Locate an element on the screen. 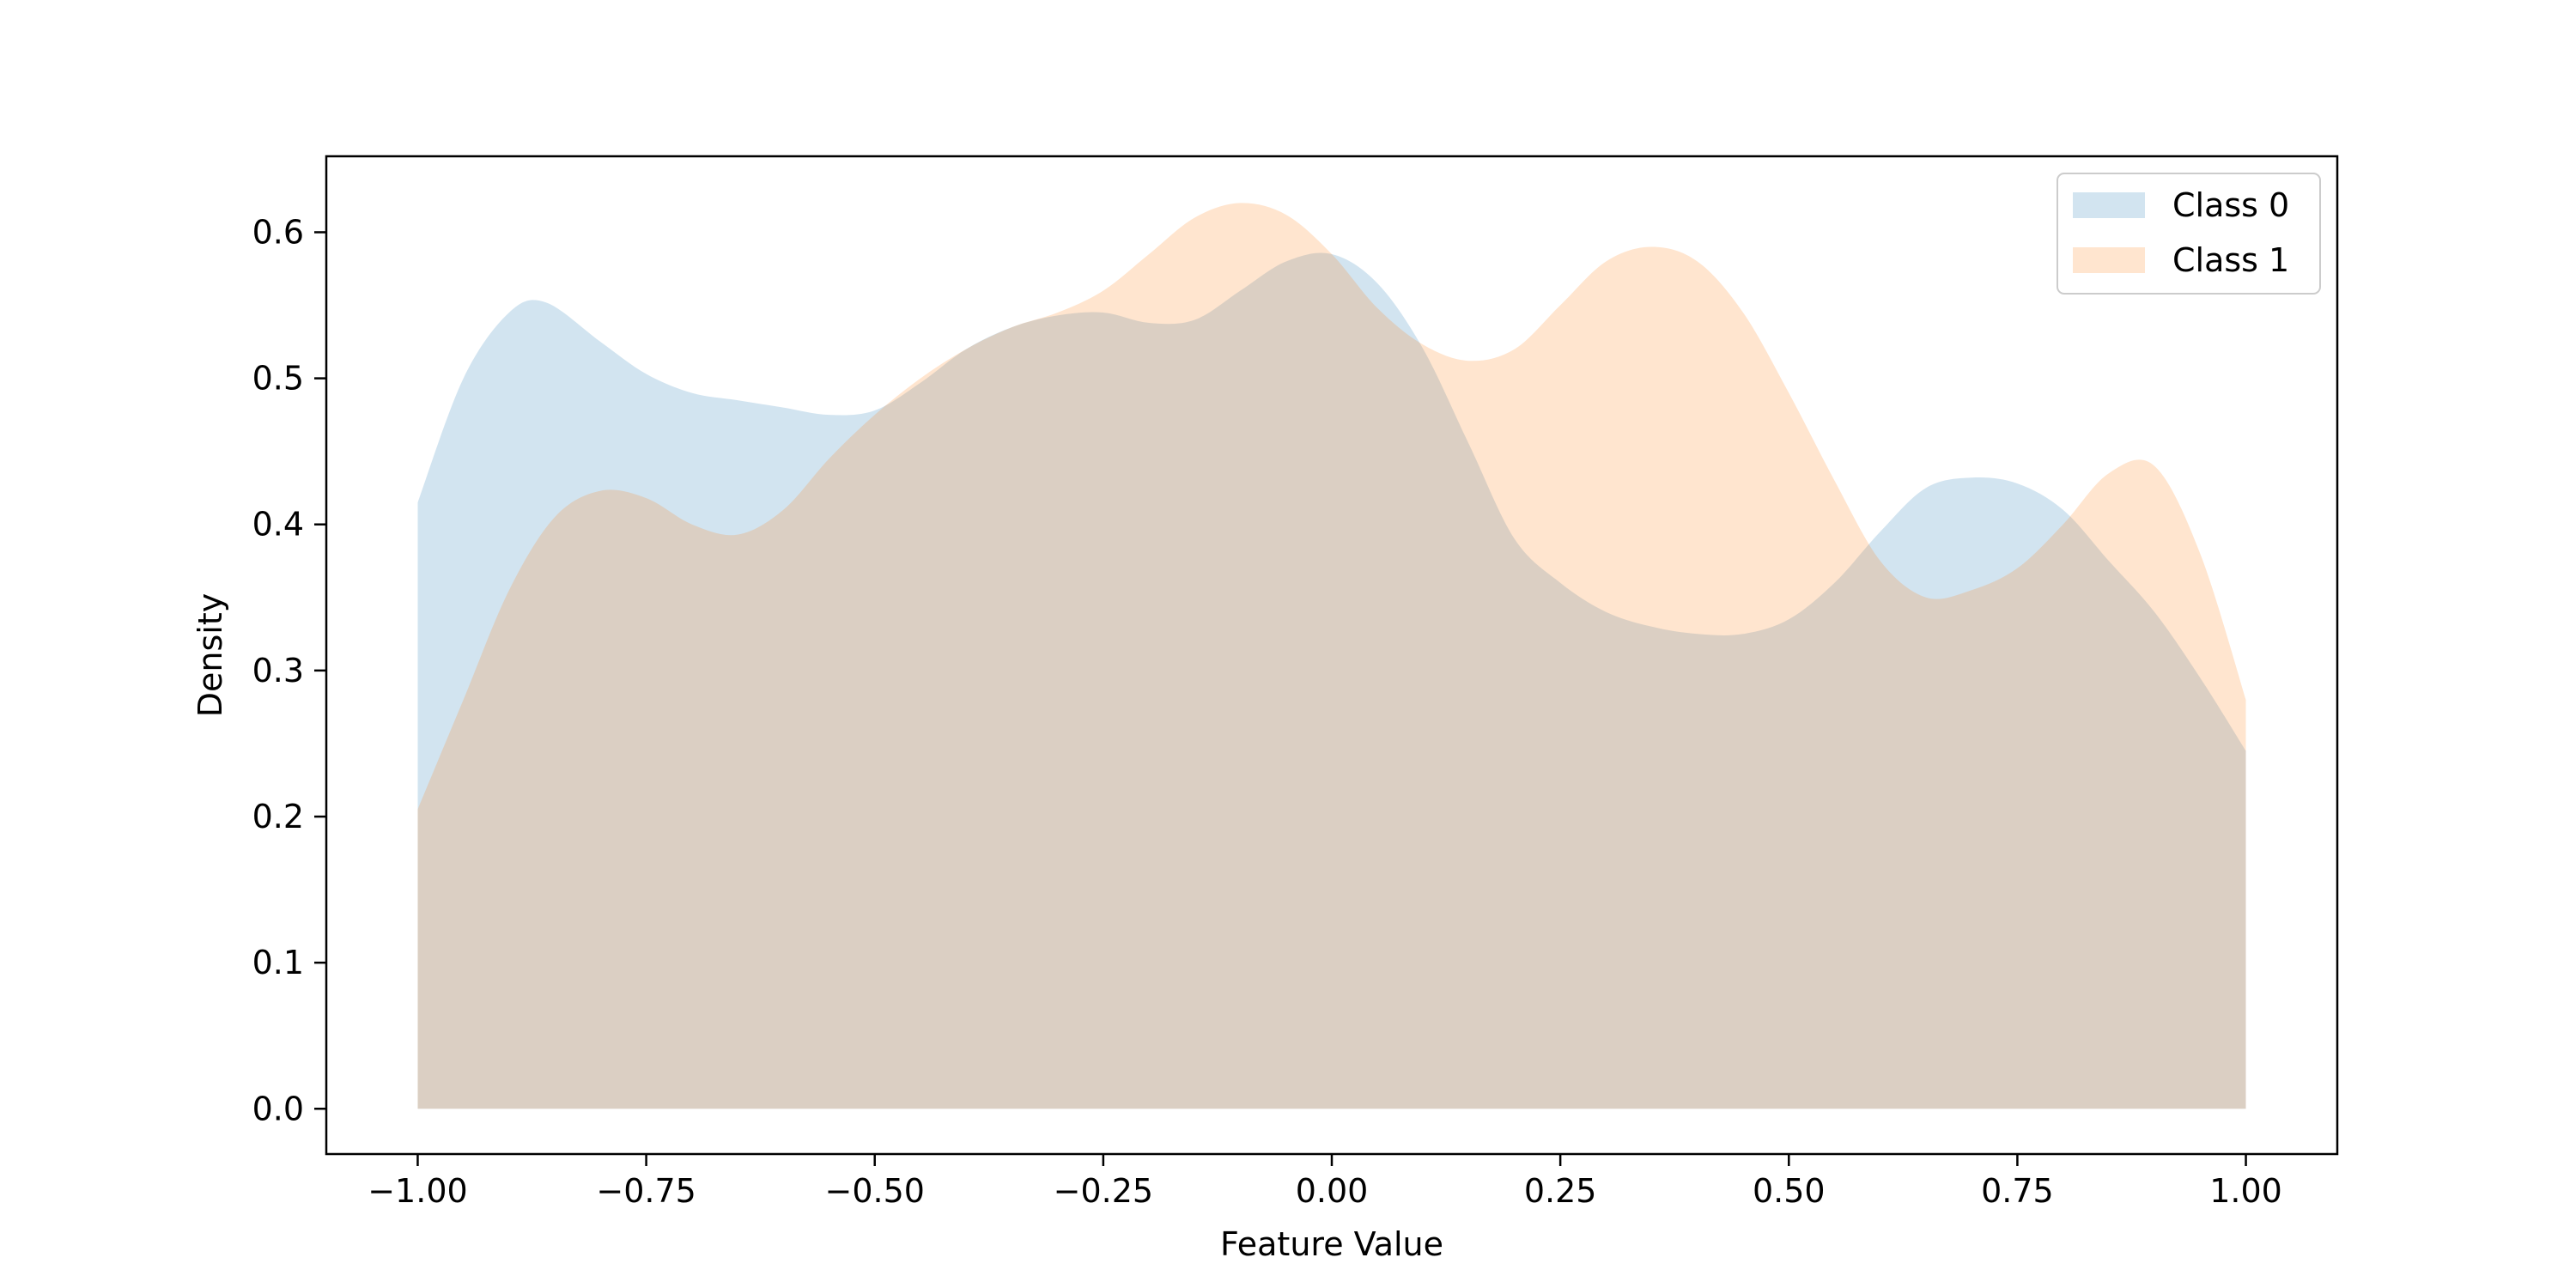 Image resolution: width=2576 pixels, height=1288 pixels. legend-box is located at coordinates (2189, 234).